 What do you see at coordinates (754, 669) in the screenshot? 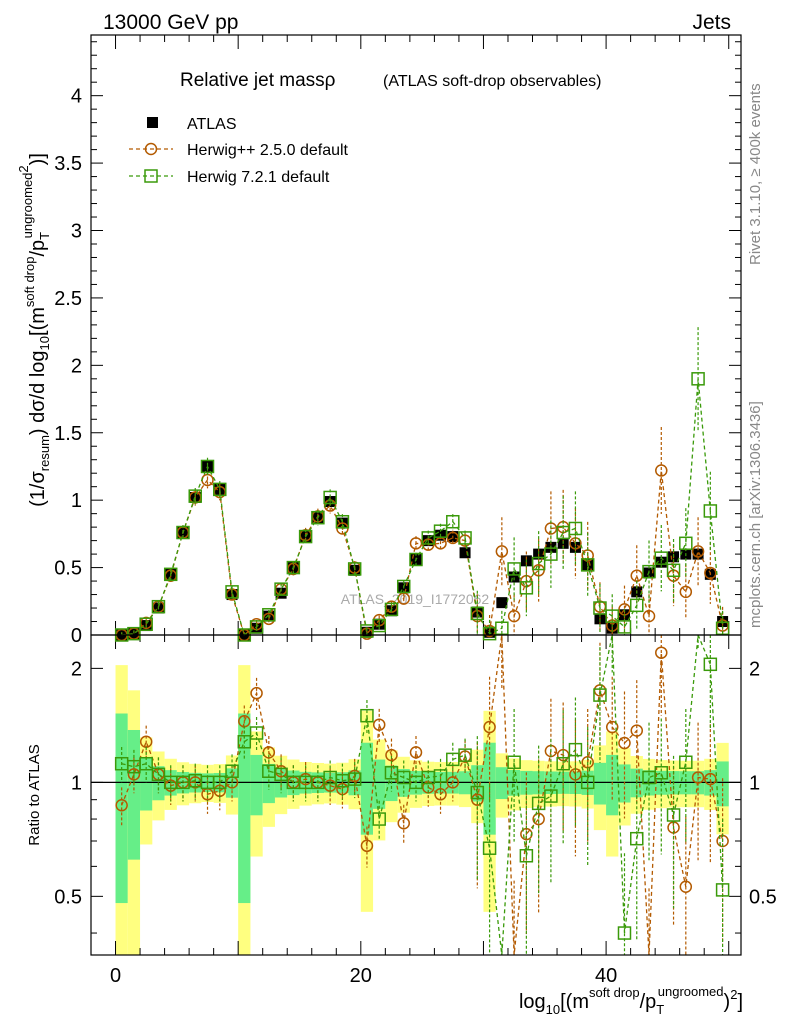
I see `ratio-y-tick-label-right: 2` at bounding box center [754, 669].